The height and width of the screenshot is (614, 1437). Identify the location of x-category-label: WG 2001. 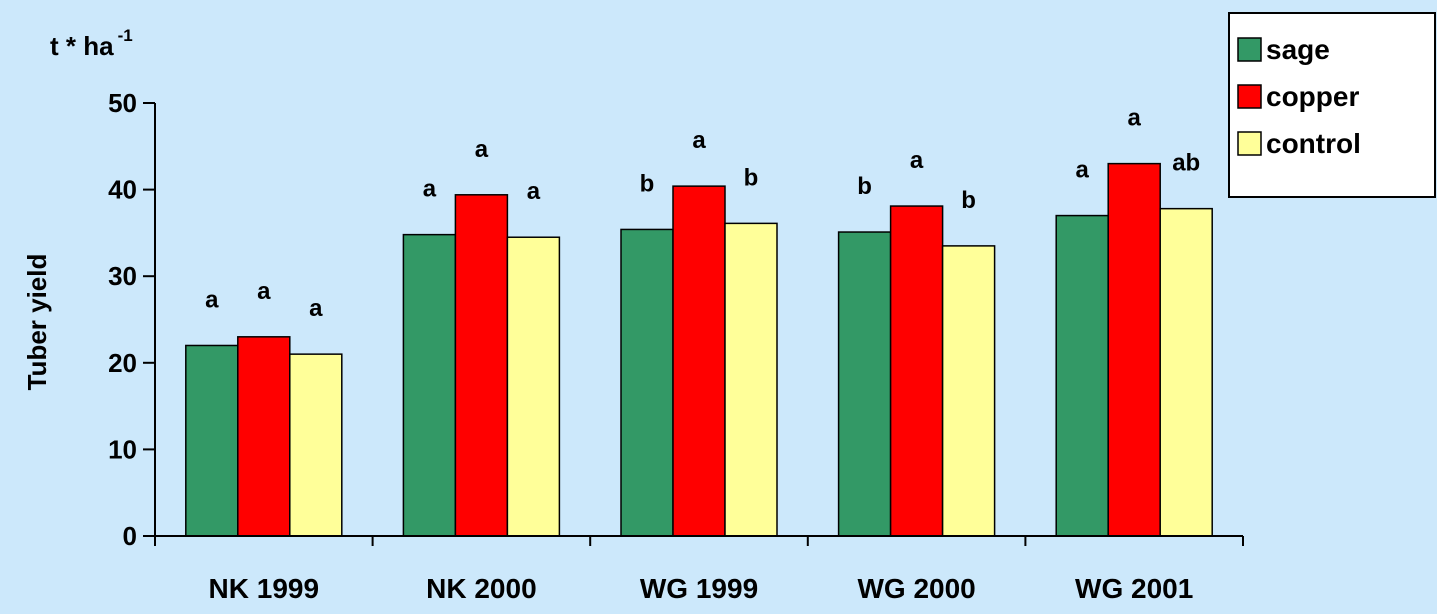
(1134, 588).